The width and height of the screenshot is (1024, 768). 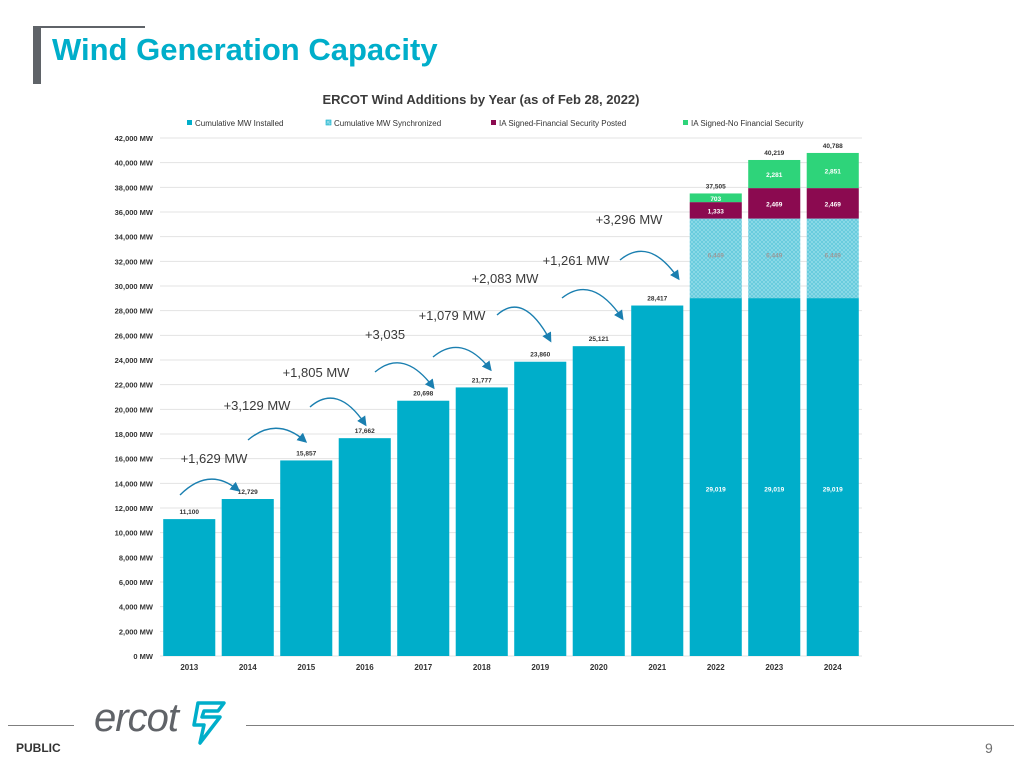 I want to click on page-title: Wind Generation Capacity, so click(x=245, y=49).